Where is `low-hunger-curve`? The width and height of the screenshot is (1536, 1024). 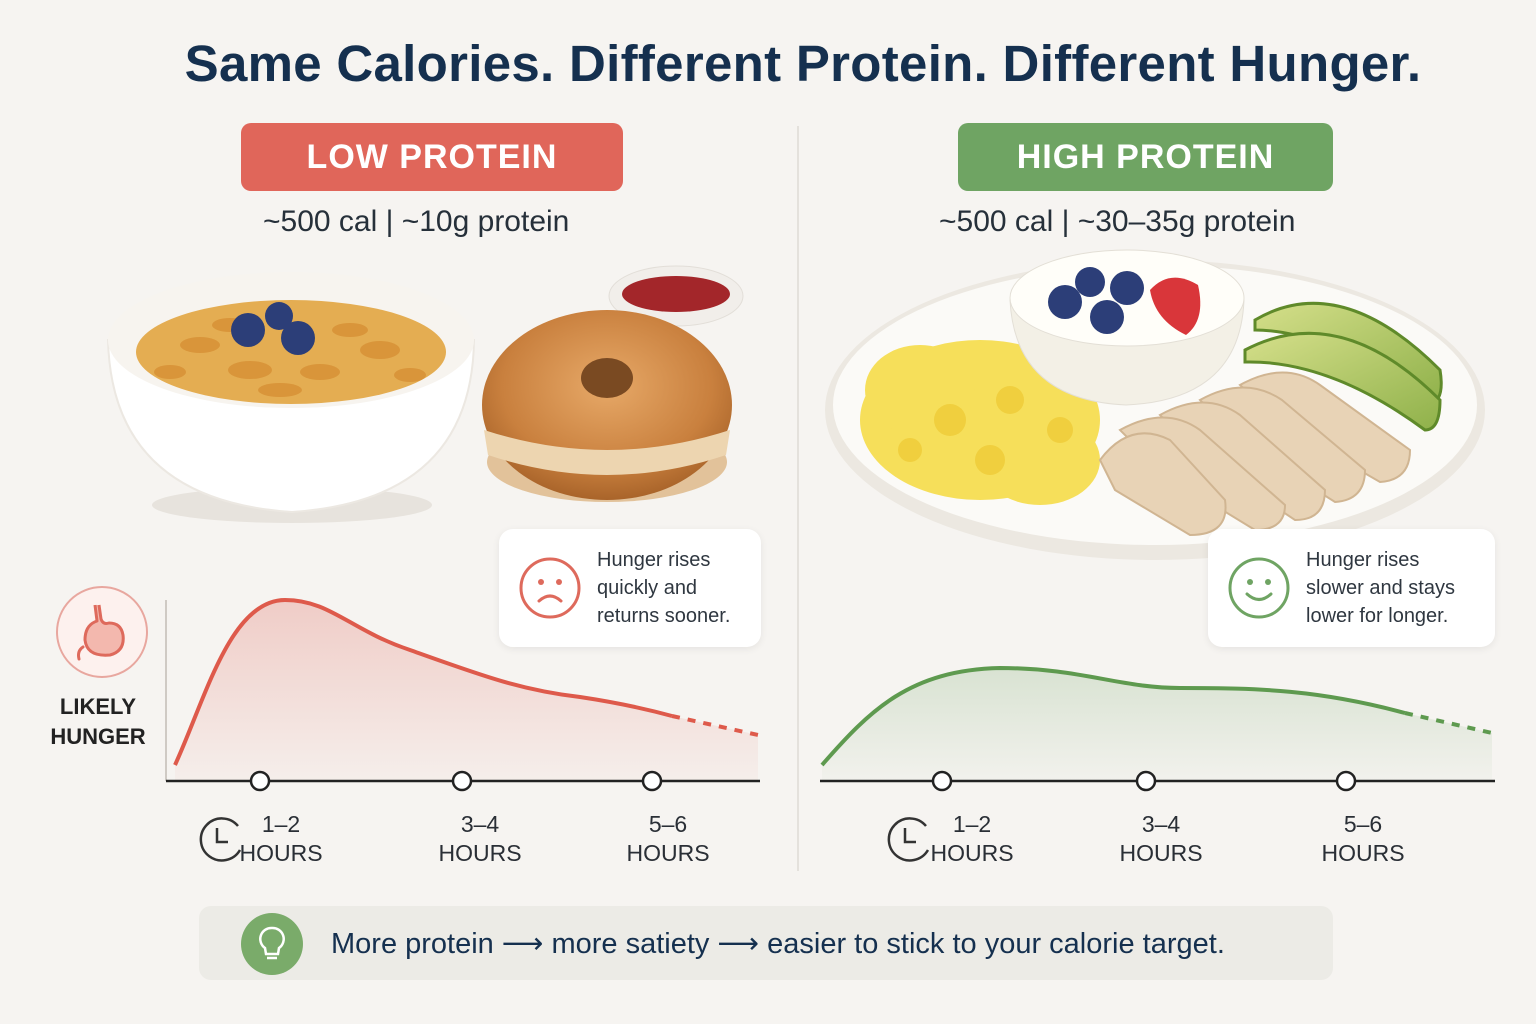 low-hunger-curve is located at coordinates (423, 681).